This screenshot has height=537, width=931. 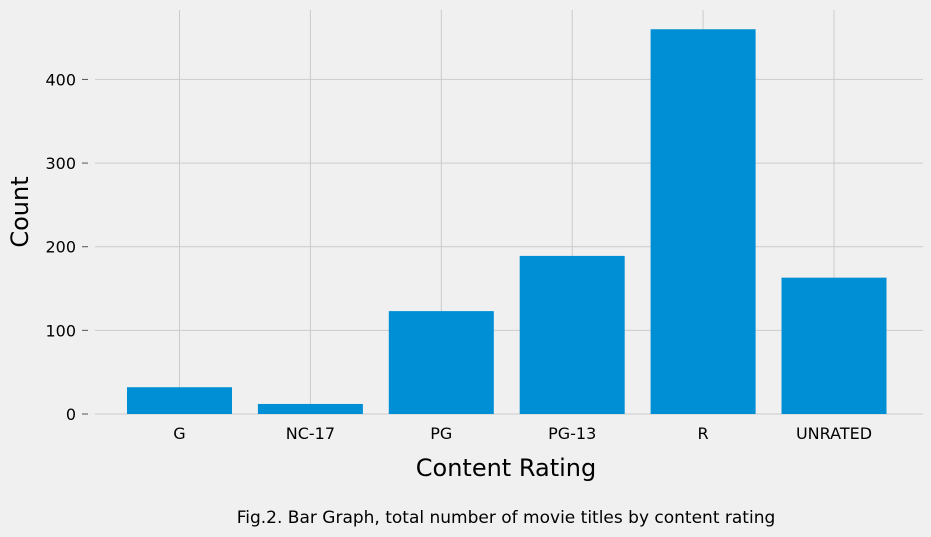 What do you see at coordinates (60, 163) in the screenshot?
I see `y-tick-label: 300` at bounding box center [60, 163].